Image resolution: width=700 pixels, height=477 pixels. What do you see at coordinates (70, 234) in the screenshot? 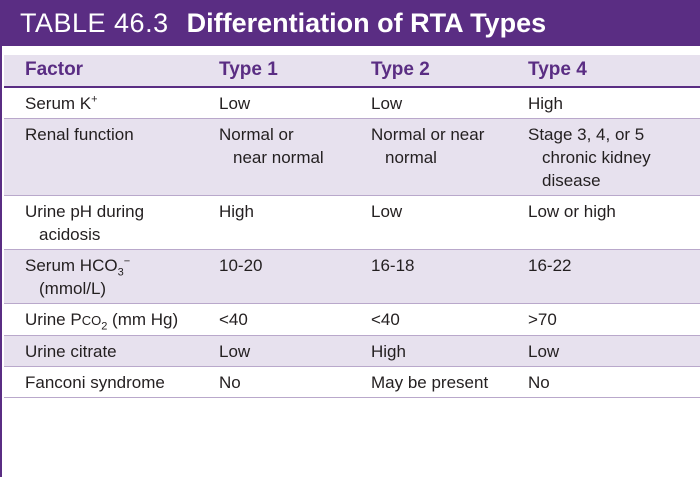
I see `cell-line: acidosis` at bounding box center [70, 234].